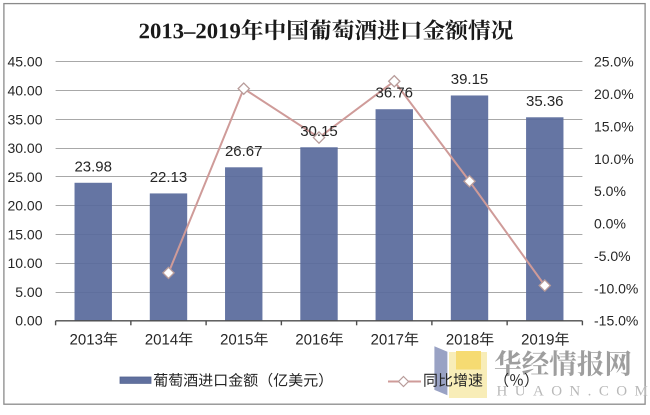 The width and height of the screenshot is (650, 415). I want to click on svg-text: 35.00, so click(24, 119).